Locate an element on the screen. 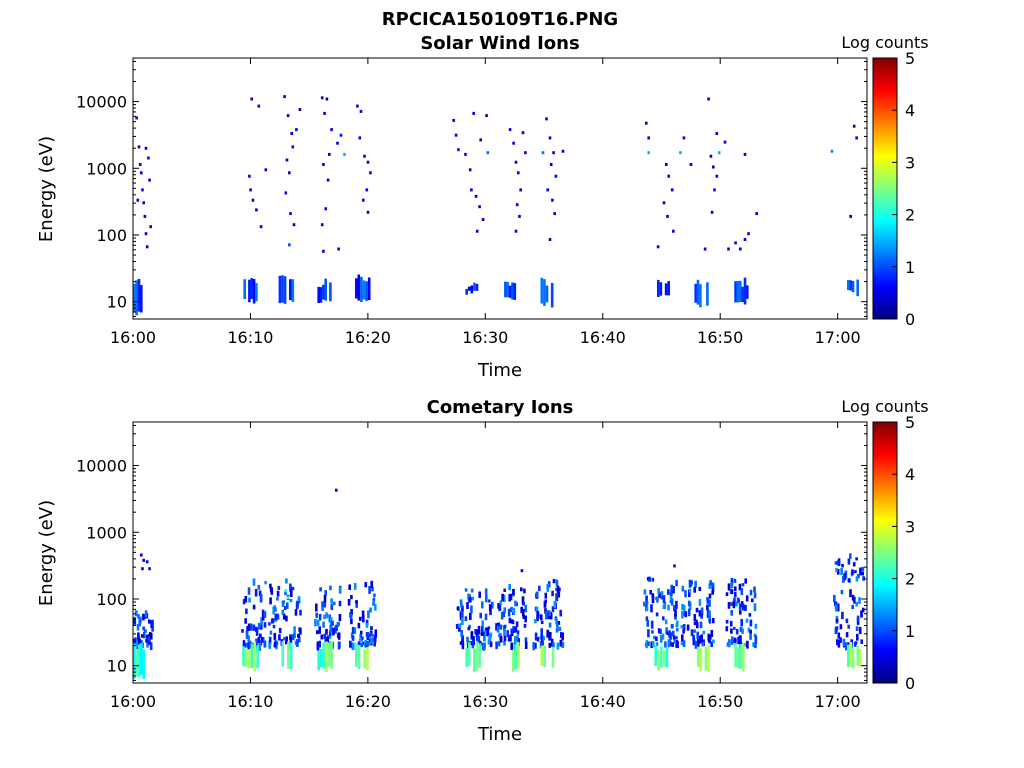 The height and width of the screenshot is (768, 1024). y-tick-label: 10000 is located at coordinates (101, 102).